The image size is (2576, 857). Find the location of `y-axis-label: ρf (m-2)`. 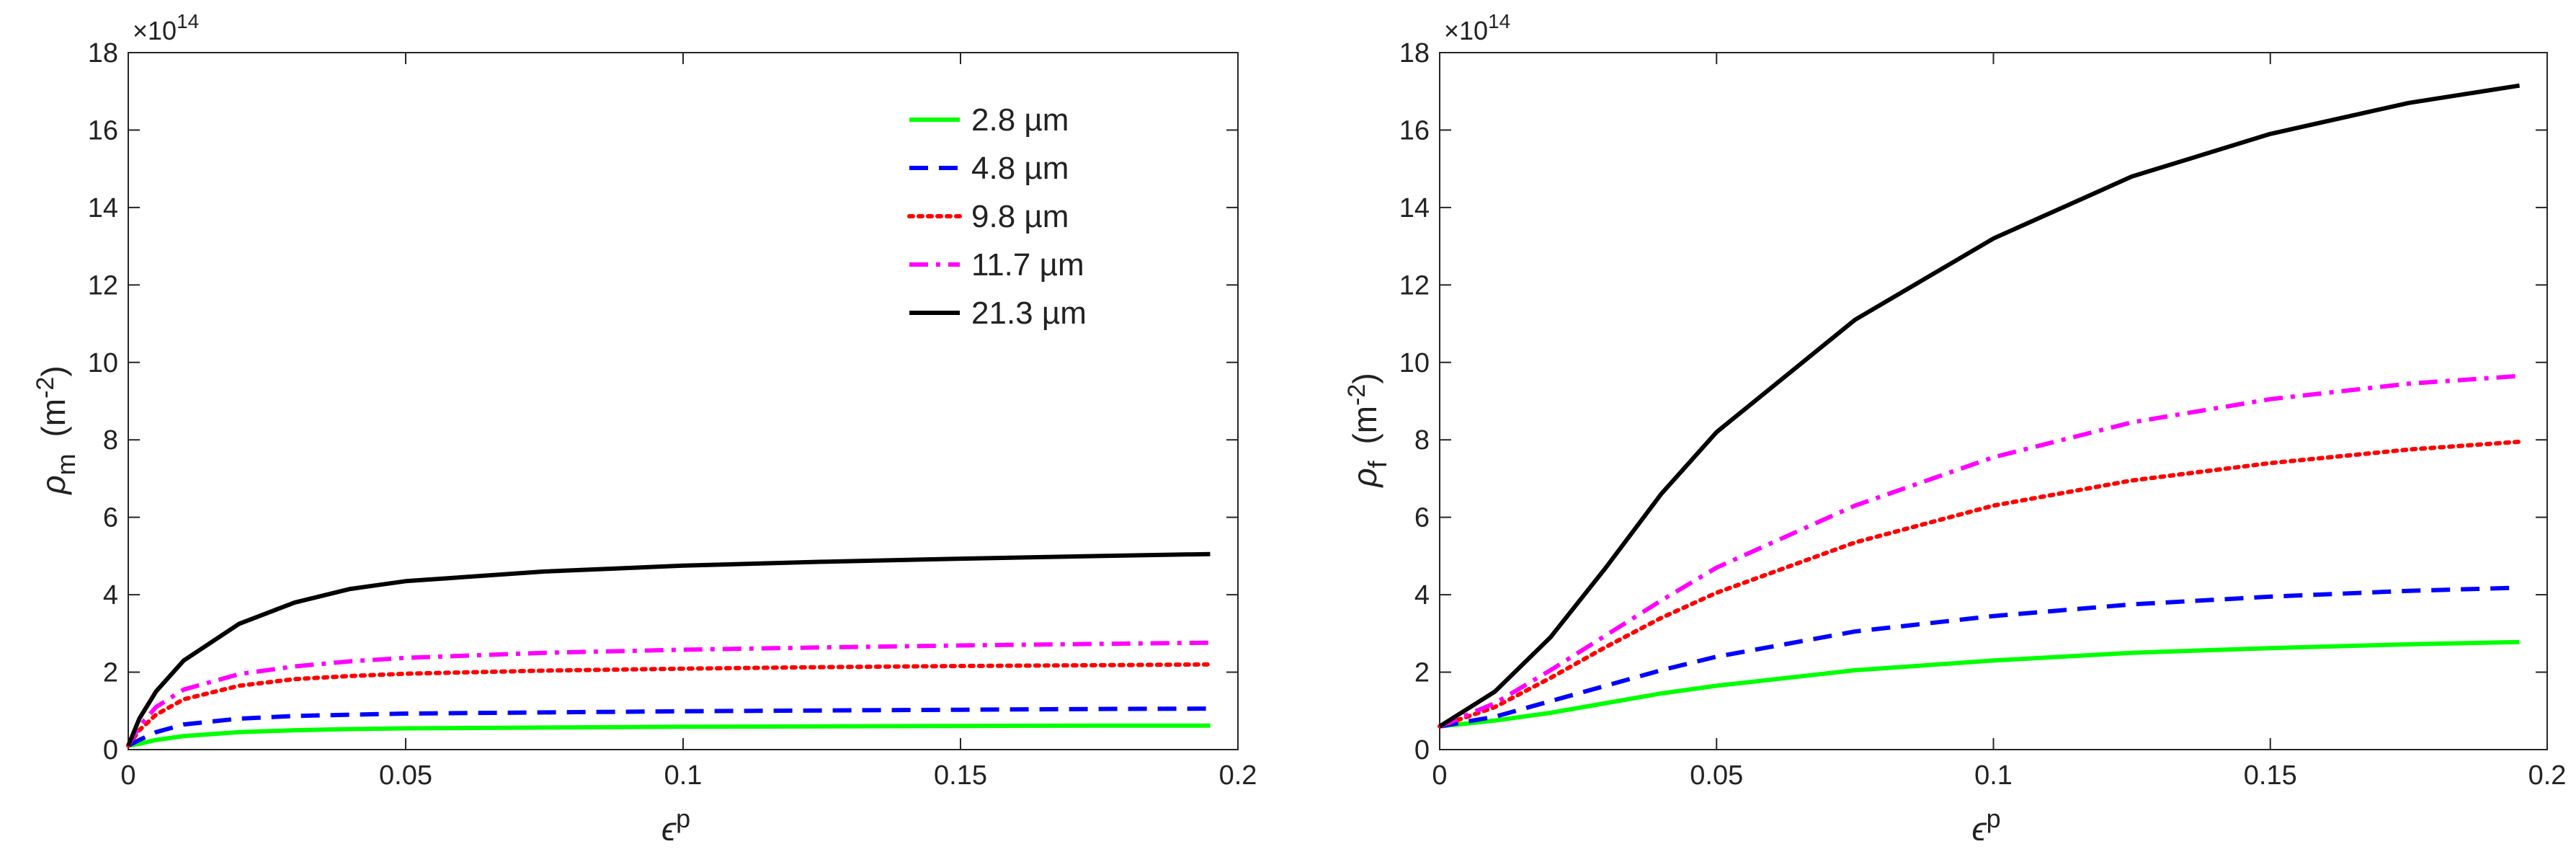

y-axis-label: ρf (m-2) is located at coordinates (1367, 430).